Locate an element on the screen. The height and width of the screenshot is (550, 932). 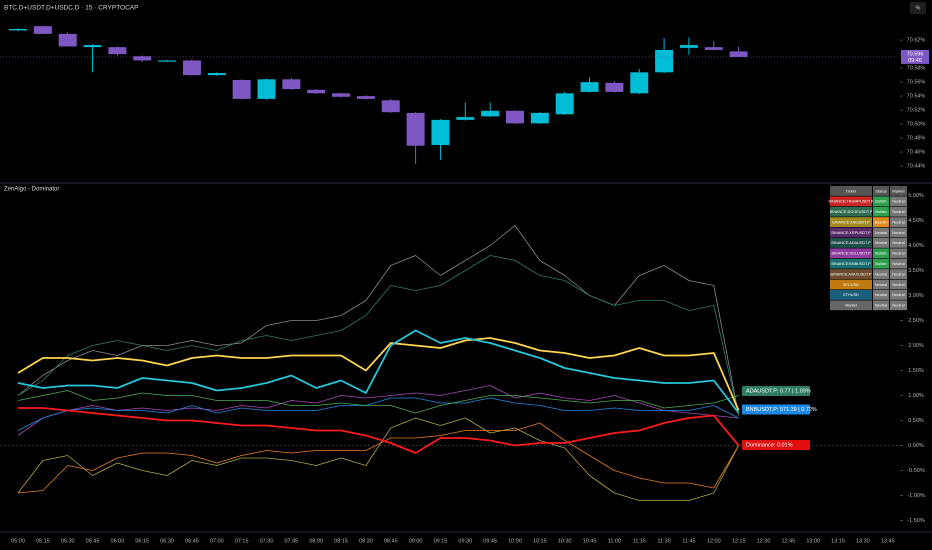
table-text: BINANCE:XAIUSDT.P is located at coordinates (851, 222).